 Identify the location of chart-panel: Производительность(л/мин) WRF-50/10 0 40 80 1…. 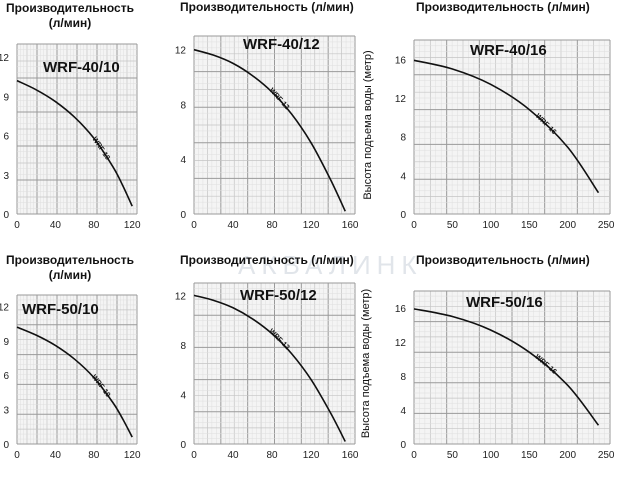
(70, 357).